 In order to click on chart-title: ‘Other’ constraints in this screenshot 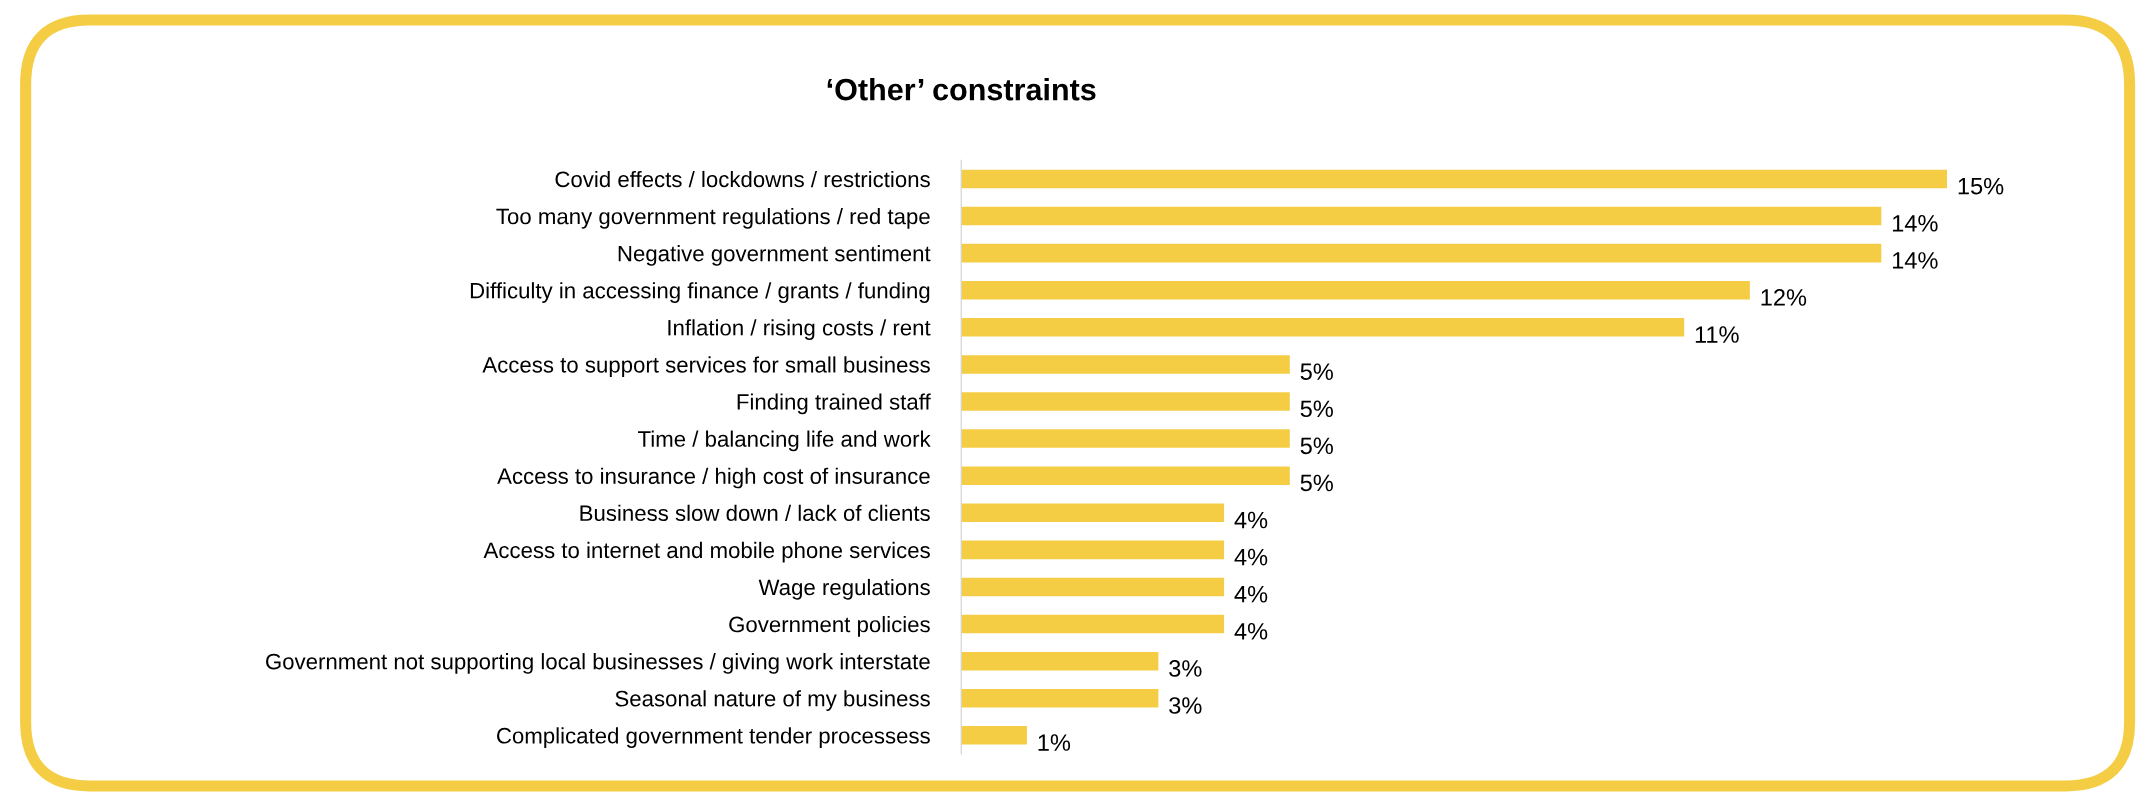, I will do `click(961, 89)`.